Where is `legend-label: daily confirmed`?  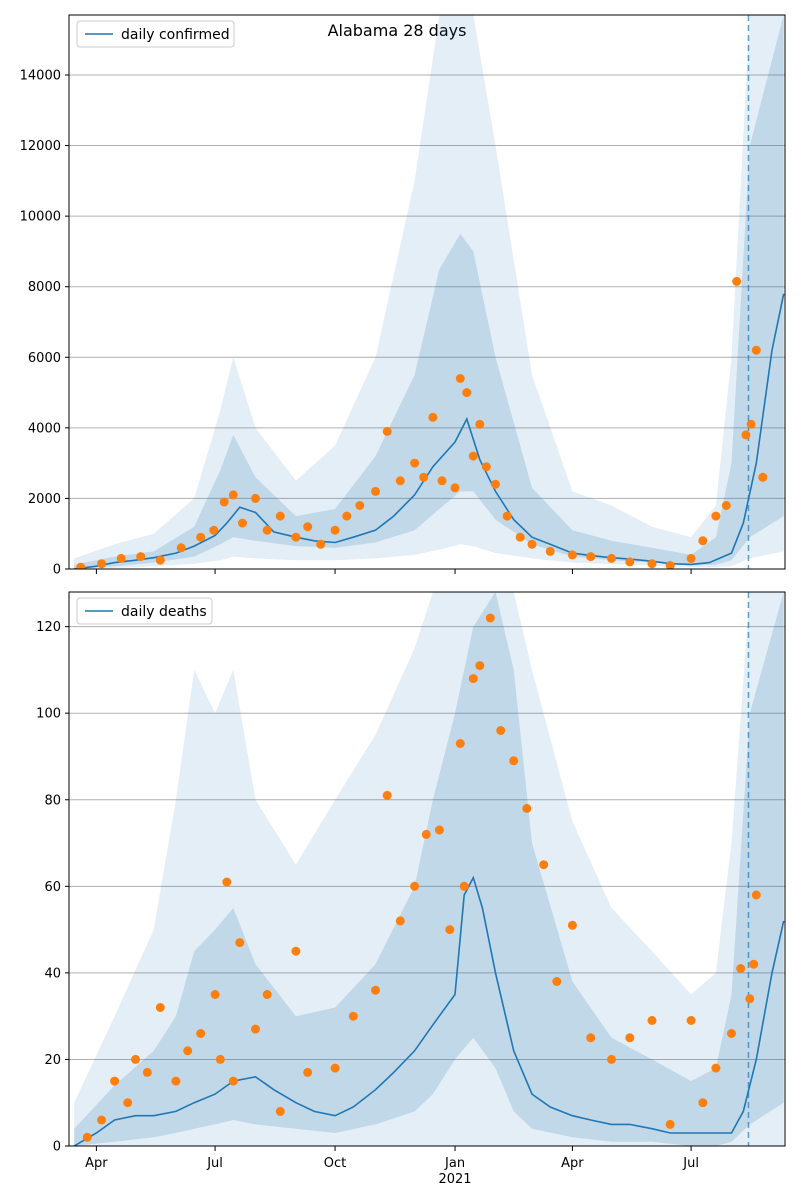
legend-label: daily confirmed is located at coordinates (175, 35).